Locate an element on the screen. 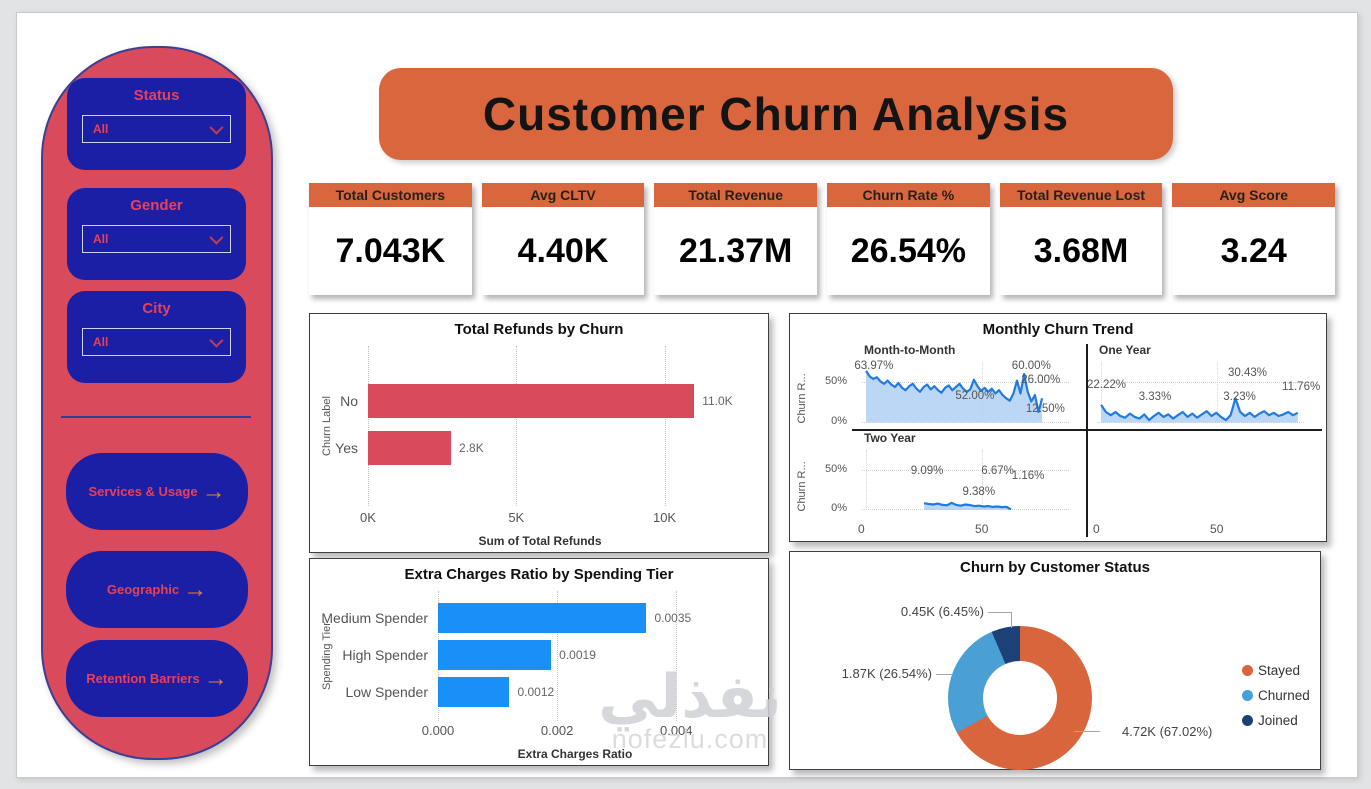  category-label: No is located at coordinates (349, 401).